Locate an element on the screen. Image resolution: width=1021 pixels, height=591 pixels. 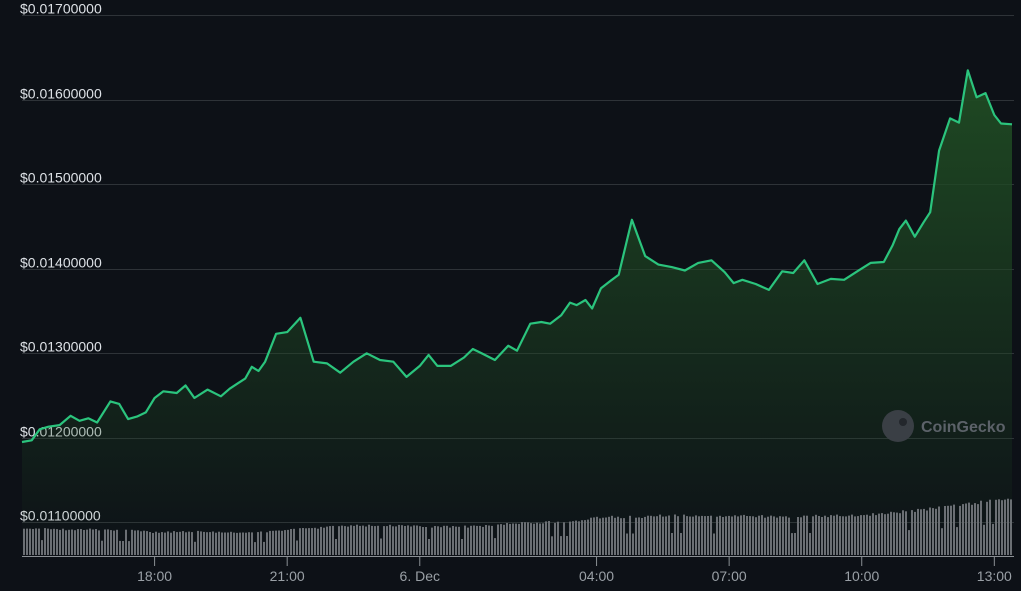
x-tick-label: 6. Dec is located at coordinates (420, 576).